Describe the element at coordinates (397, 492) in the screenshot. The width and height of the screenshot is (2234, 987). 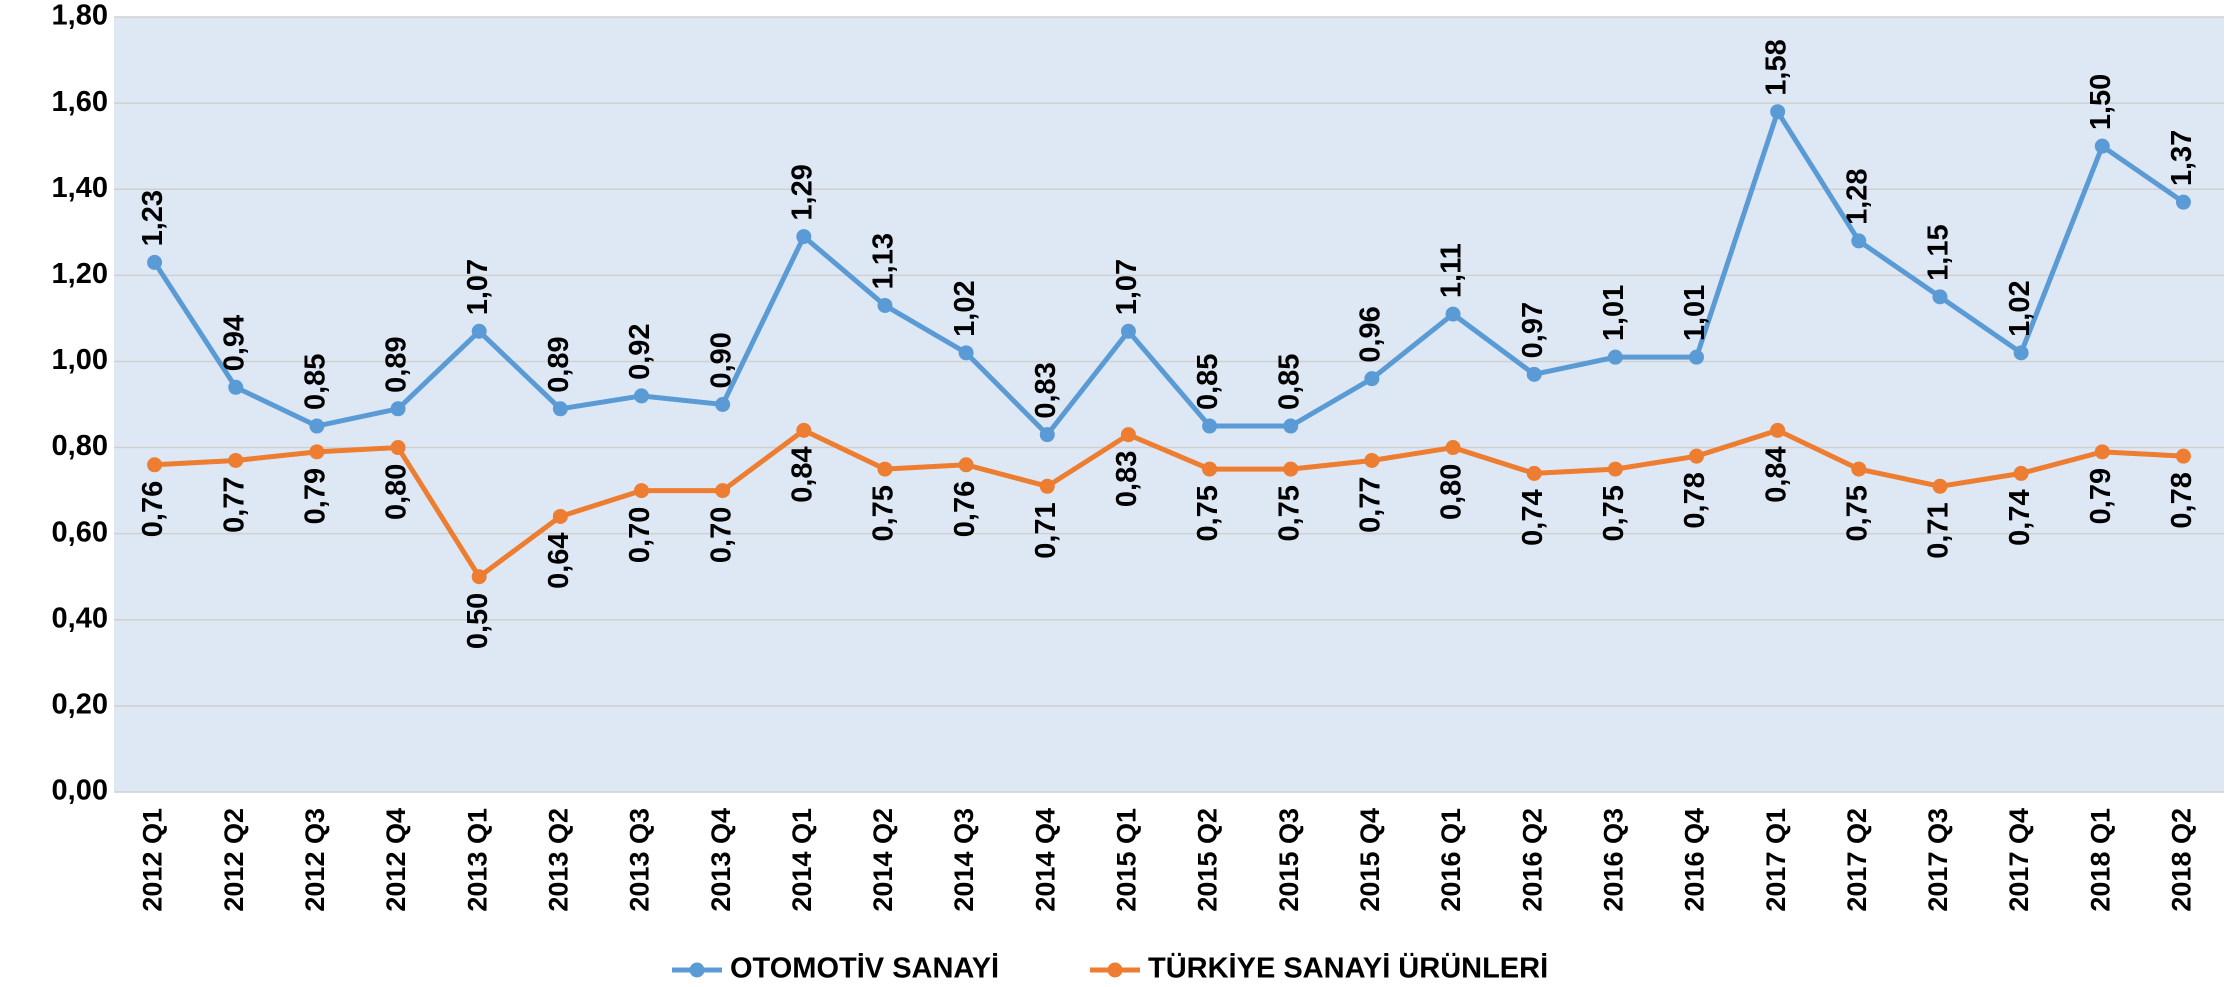
I see `data-label: 0,80` at that location.